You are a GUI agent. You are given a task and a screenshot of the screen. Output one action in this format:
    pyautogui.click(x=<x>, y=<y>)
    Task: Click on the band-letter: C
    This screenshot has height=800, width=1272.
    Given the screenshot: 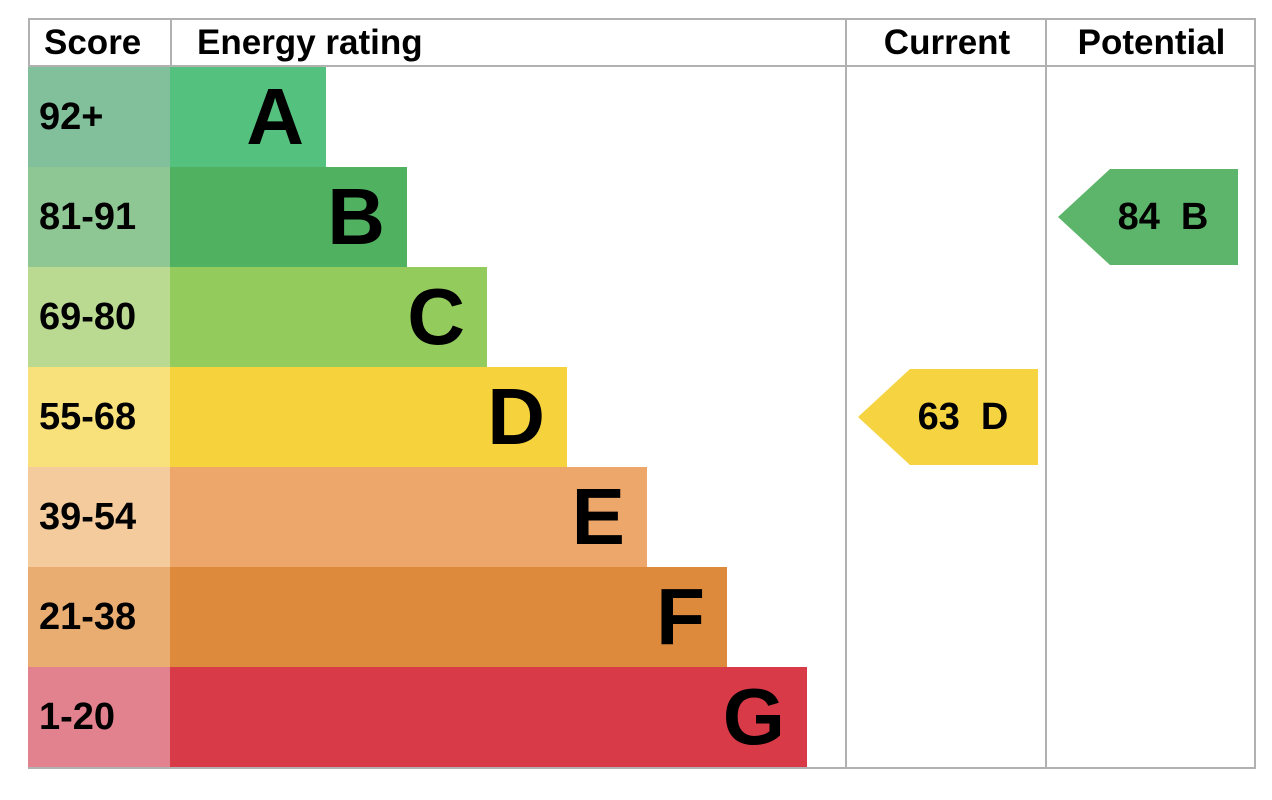 What is the action you would take?
    pyautogui.click(x=436, y=316)
    